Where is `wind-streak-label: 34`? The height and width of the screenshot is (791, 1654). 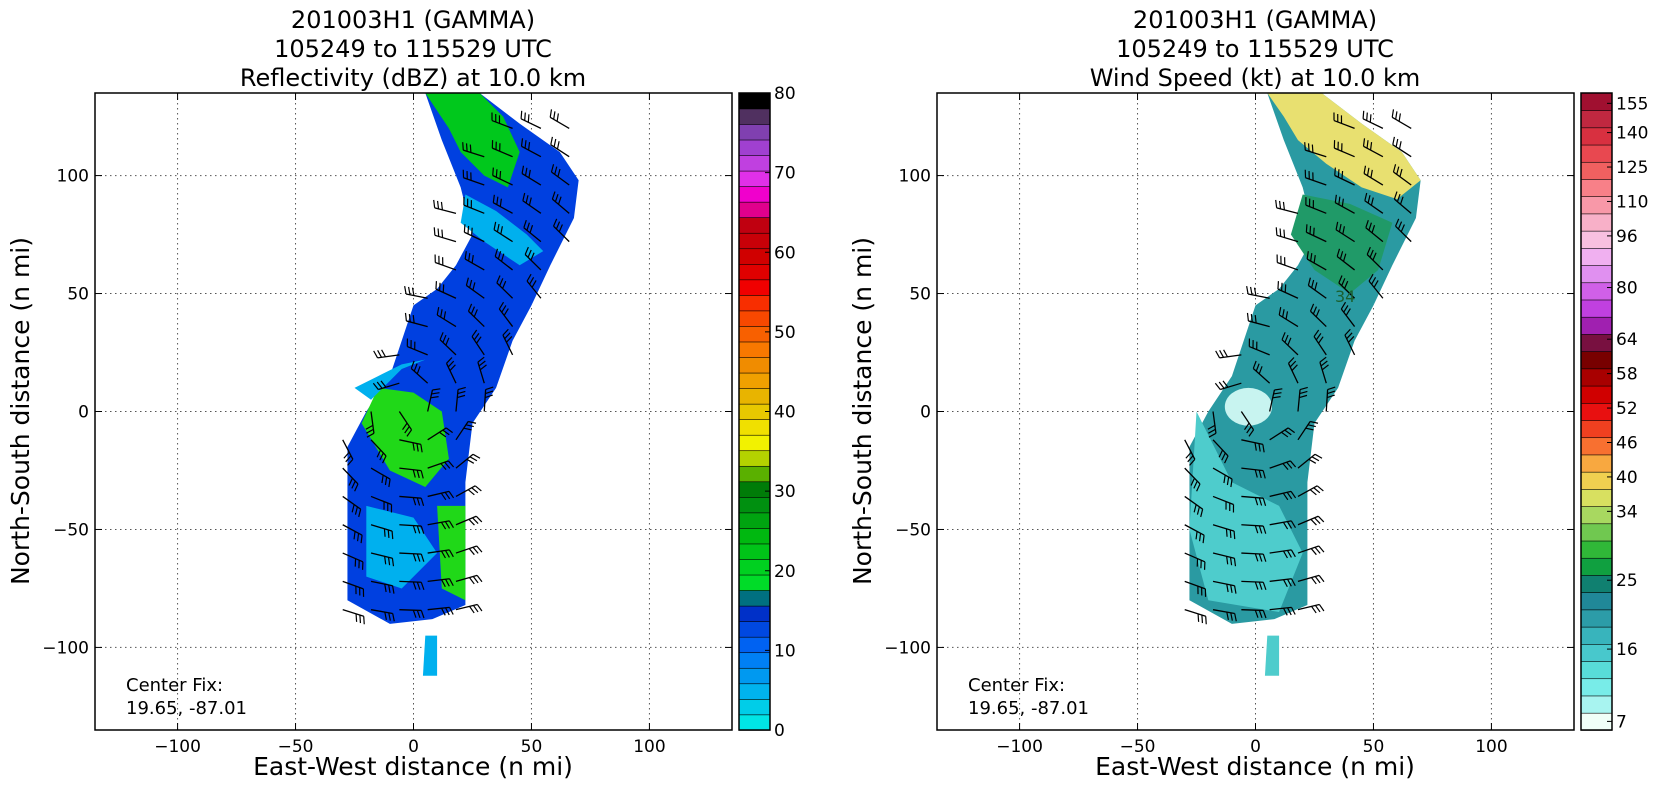 wind-streak-label: 34 is located at coordinates (1345, 296).